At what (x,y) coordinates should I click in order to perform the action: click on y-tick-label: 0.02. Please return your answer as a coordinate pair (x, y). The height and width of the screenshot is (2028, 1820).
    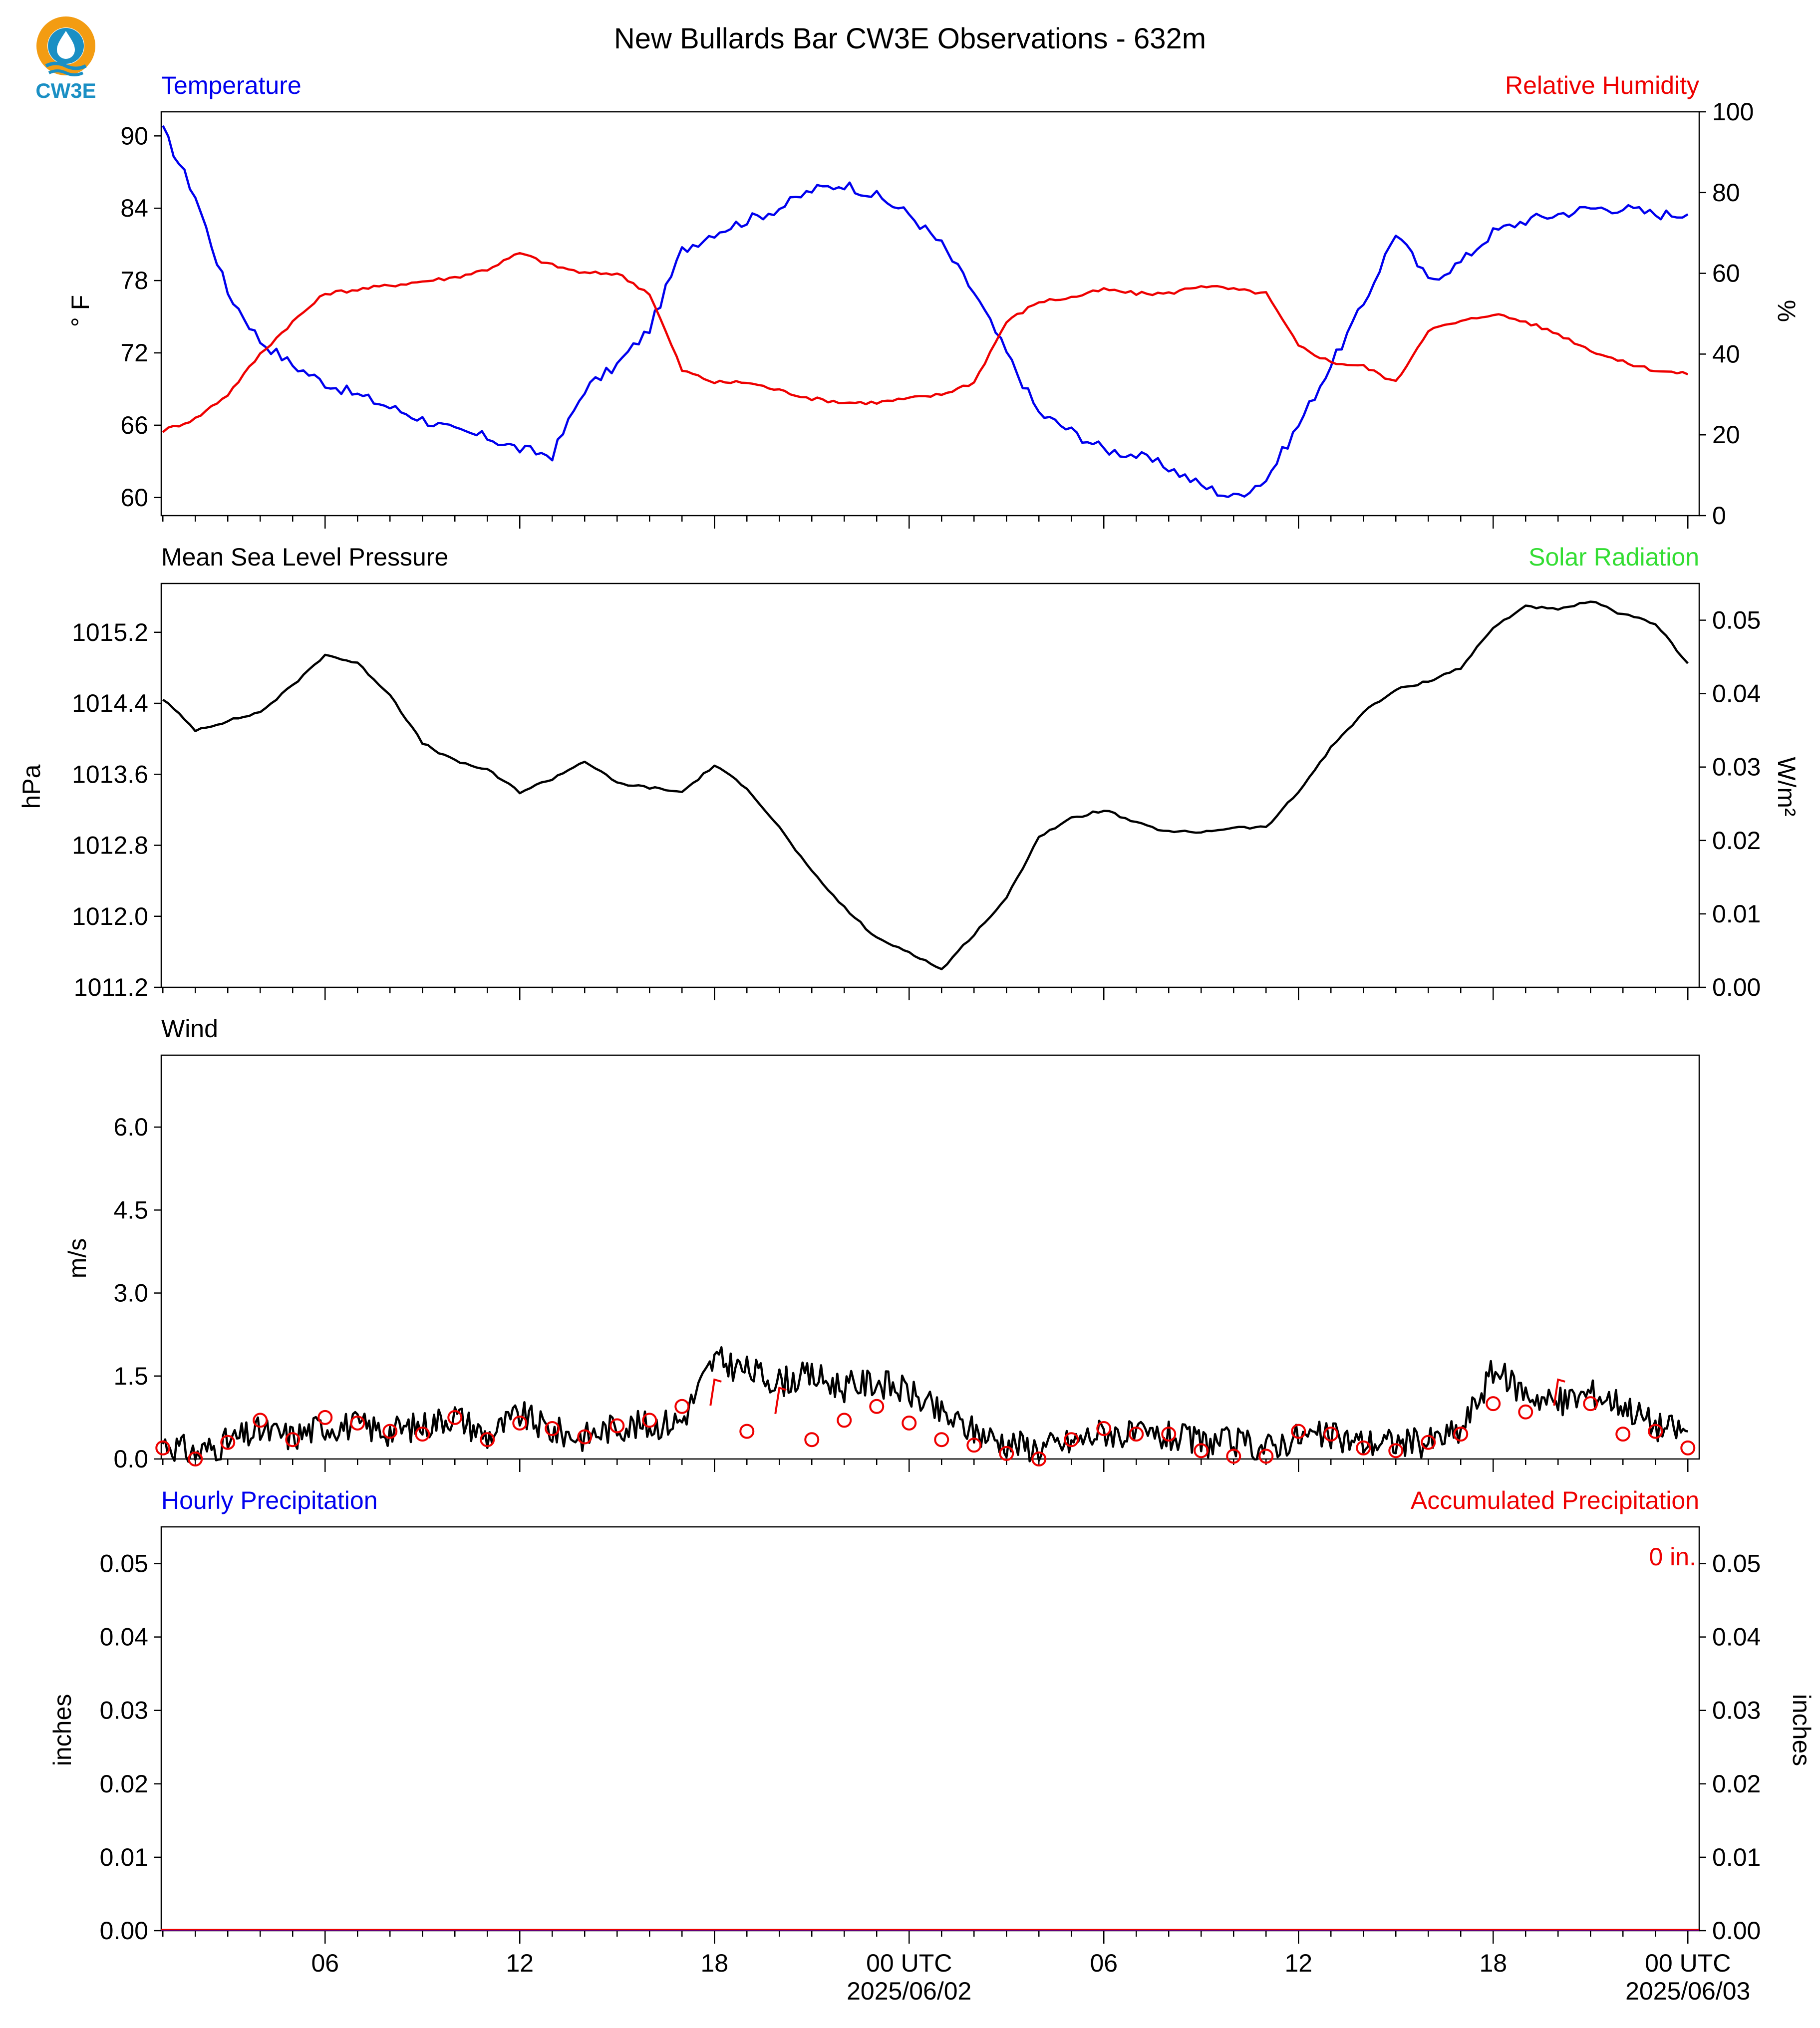
    Looking at the image, I should click on (124, 1784).